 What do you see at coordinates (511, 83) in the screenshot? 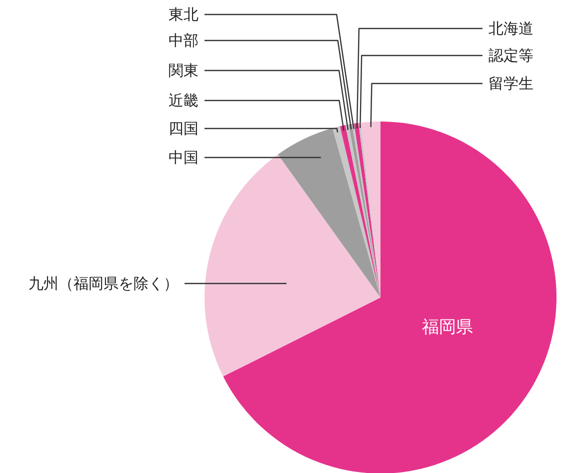
I see `slice-label: 留学生` at bounding box center [511, 83].